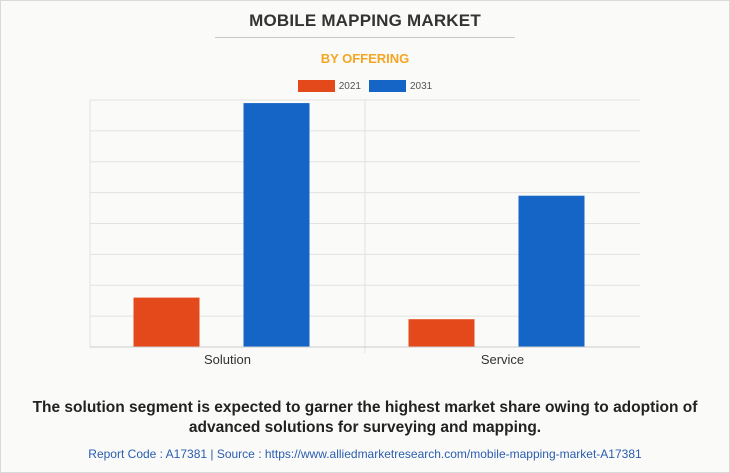  Describe the element at coordinates (387, 86) in the screenshot. I see `legend-swatch-2031` at that location.